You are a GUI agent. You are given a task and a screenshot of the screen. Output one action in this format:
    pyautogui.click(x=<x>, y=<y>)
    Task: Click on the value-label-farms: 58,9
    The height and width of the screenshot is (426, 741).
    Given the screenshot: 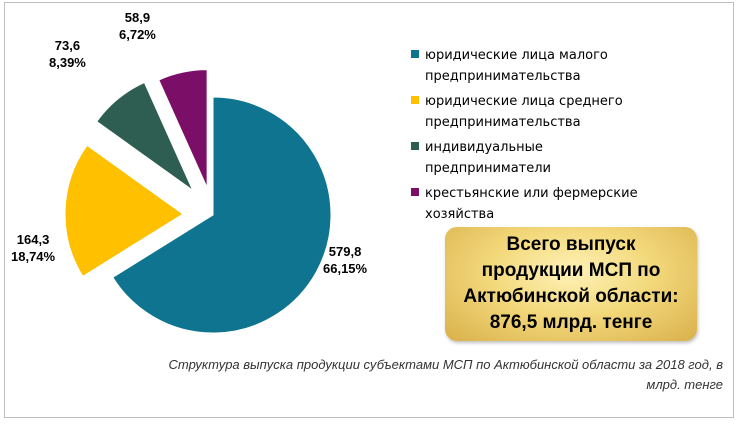 What is the action you would take?
    pyautogui.click(x=137, y=17)
    